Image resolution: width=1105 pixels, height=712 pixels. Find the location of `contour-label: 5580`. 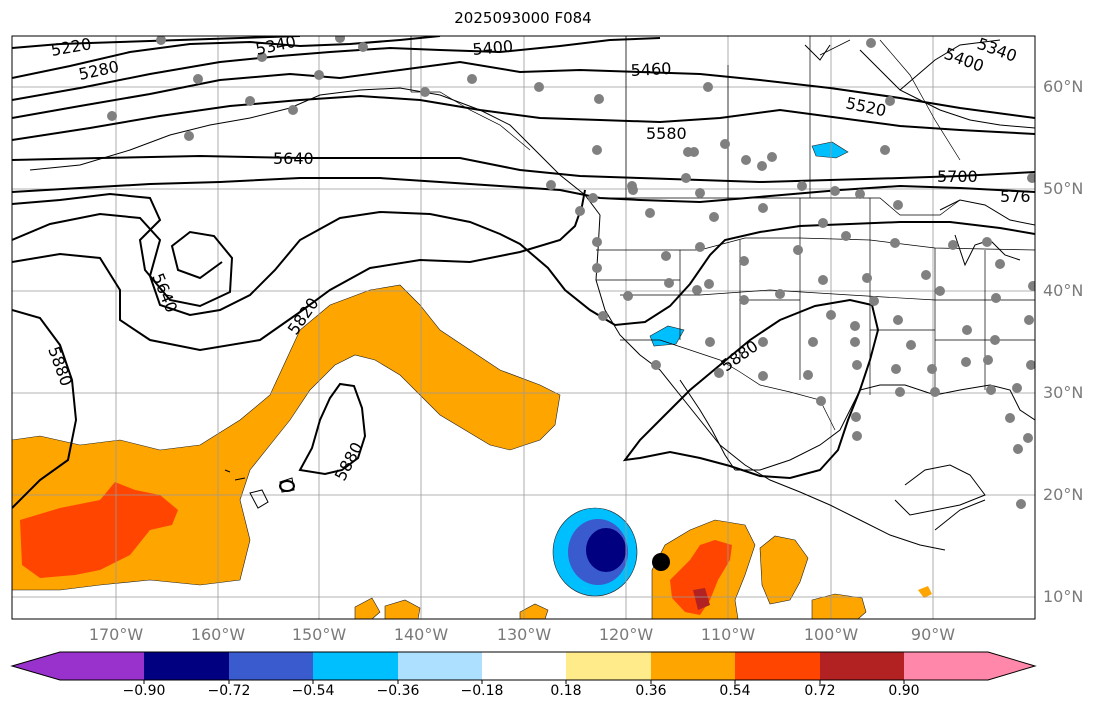

contour-label: 5580 is located at coordinates (666, 133).